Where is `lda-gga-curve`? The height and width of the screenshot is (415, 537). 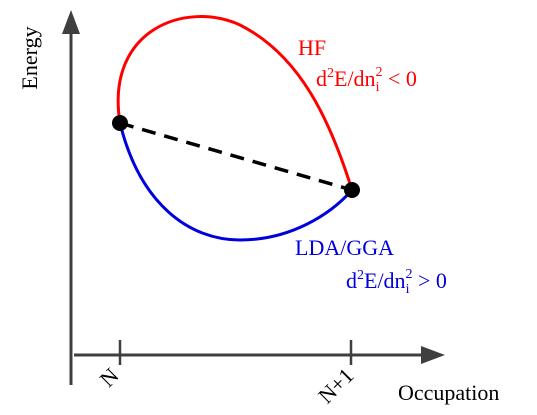
lda-gga-curve is located at coordinates (236, 182).